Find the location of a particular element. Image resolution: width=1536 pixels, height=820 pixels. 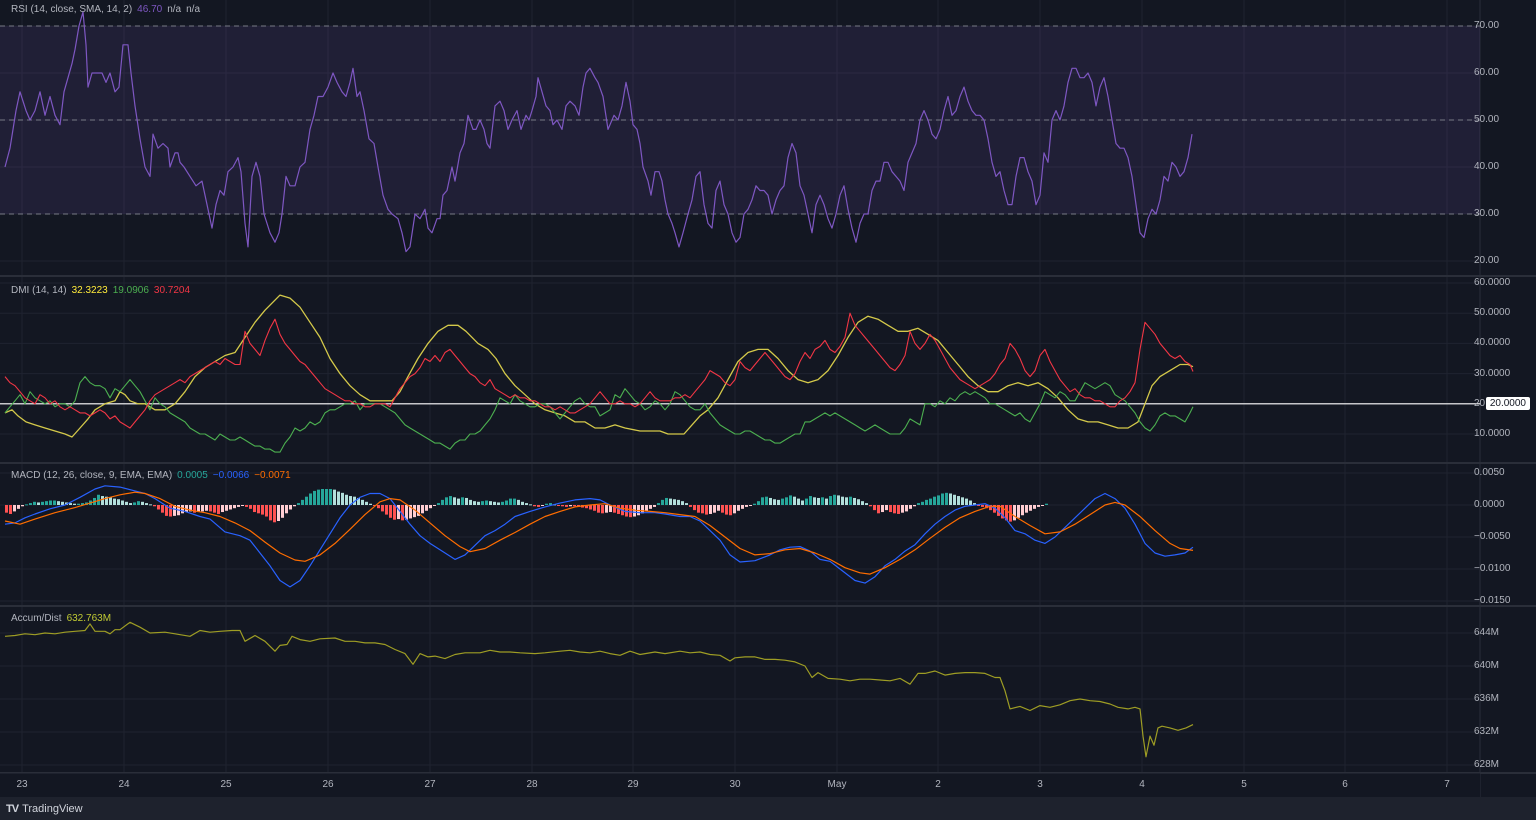

tradingview-brand: TV TradingView is located at coordinates (44, 809).